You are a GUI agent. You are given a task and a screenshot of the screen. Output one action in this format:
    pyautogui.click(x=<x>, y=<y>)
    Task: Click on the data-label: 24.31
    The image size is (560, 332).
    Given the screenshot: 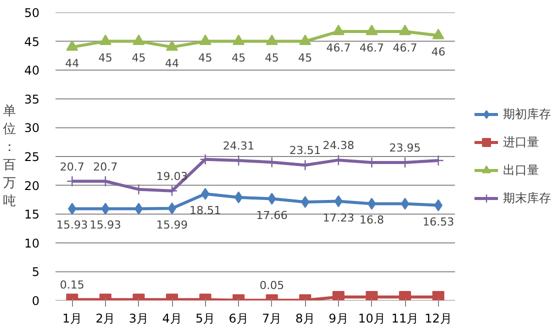 What is the action you would take?
    pyautogui.click(x=238, y=145)
    